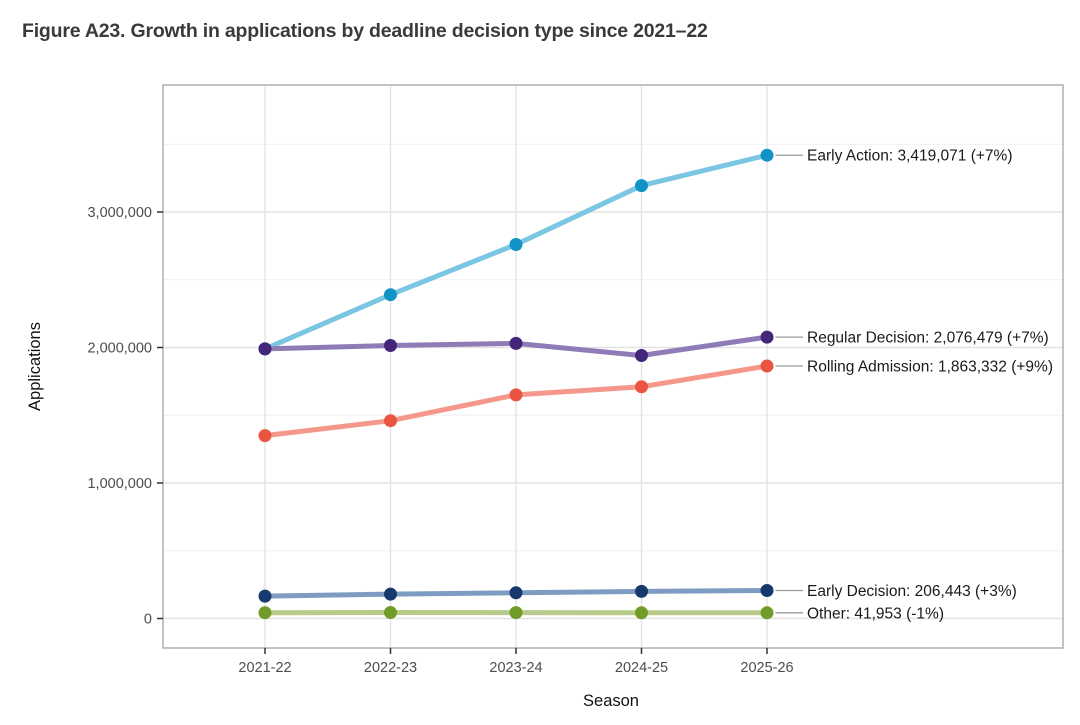 Image resolution: width=1080 pixels, height=725 pixels. I want to click on x-tick-label: 2023-24, so click(515, 668).